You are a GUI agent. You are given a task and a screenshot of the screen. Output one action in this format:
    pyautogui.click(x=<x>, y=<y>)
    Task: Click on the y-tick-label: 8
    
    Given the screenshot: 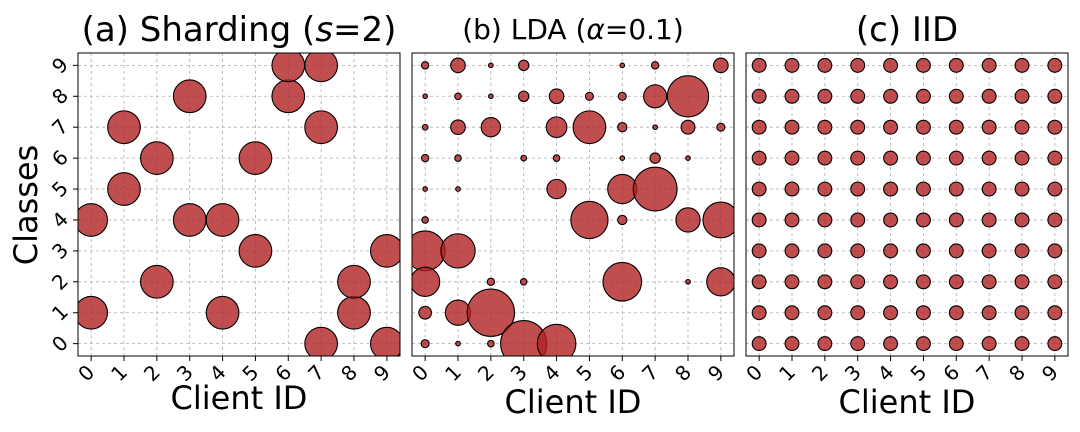 What is the action you would take?
    pyautogui.click(x=60, y=96)
    